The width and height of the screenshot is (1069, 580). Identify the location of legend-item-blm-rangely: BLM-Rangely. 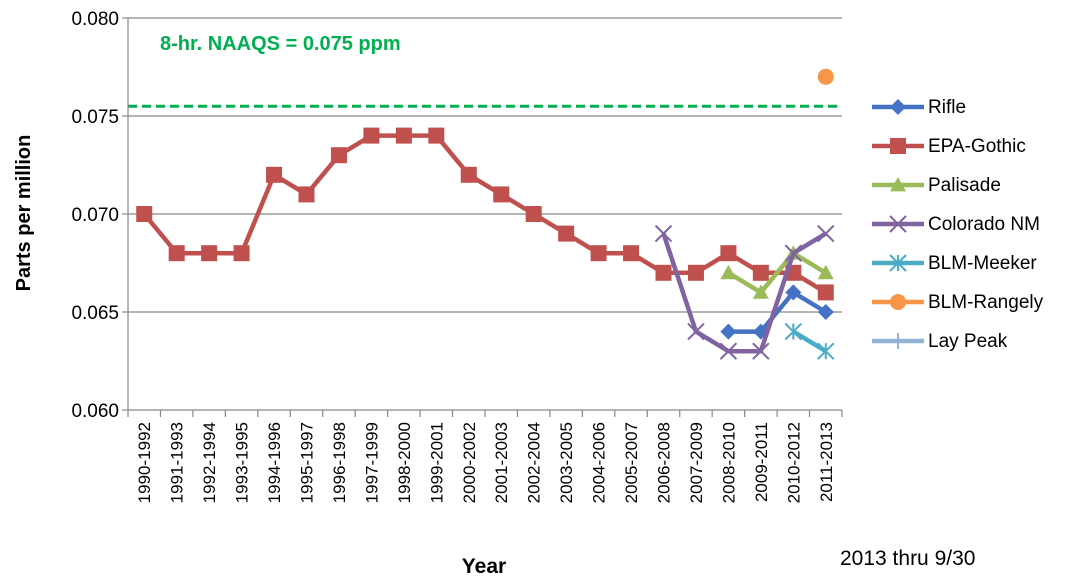
(967, 306).